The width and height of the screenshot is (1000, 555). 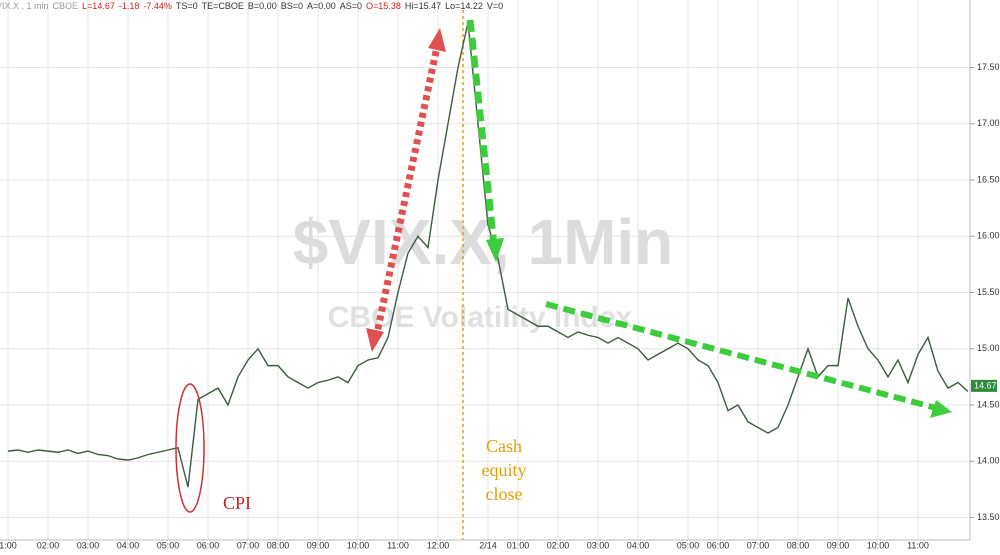 I want to click on header-item: CBOE, so click(x=65, y=6).